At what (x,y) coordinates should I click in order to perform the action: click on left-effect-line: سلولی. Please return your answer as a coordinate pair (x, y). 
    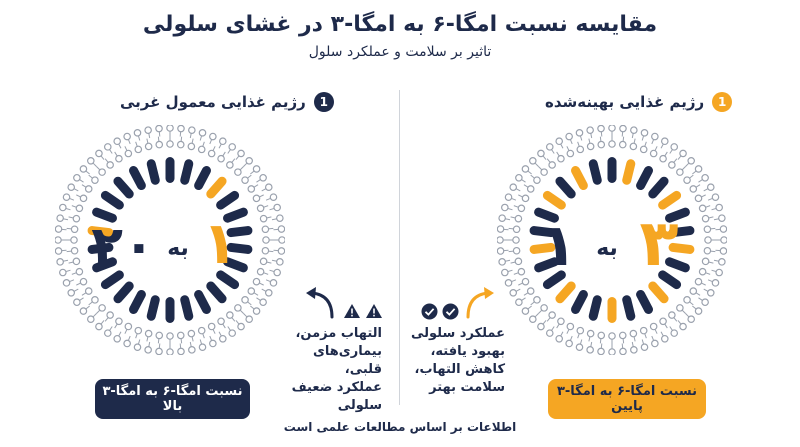
    Looking at the image, I should click on (359, 405).